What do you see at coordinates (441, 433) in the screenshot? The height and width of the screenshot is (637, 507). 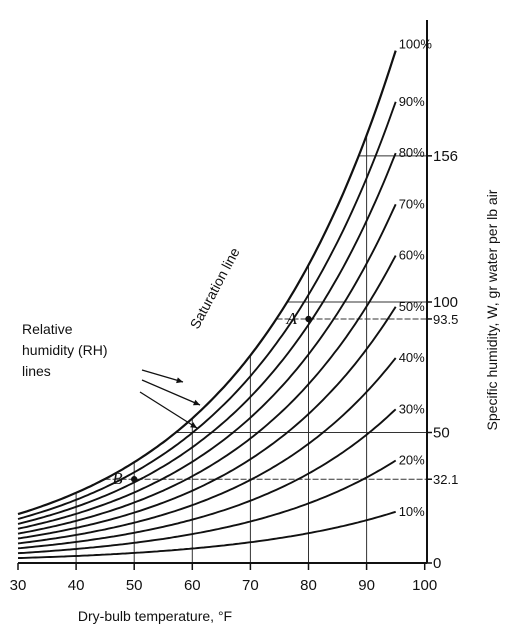 I see `w-tick-label-50: 50` at bounding box center [441, 433].